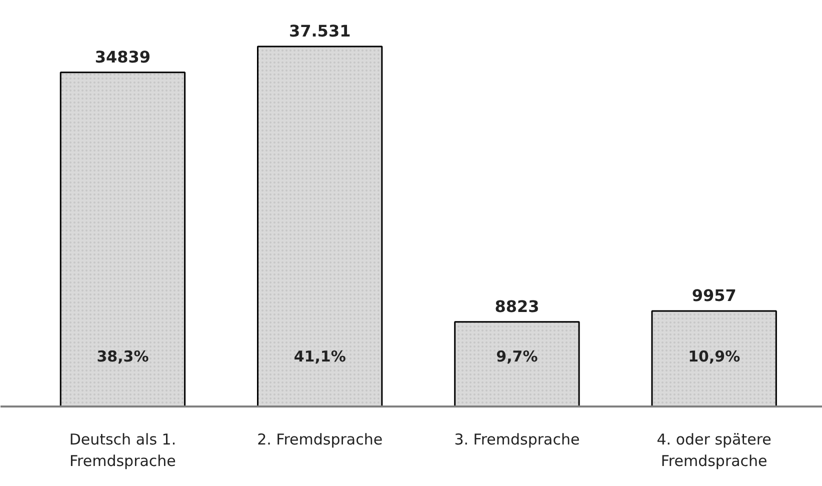 The height and width of the screenshot is (486, 822). What do you see at coordinates (122, 357) in the screenshot?
I see `annotation: 38,3%` at bounding box center [122, 357].